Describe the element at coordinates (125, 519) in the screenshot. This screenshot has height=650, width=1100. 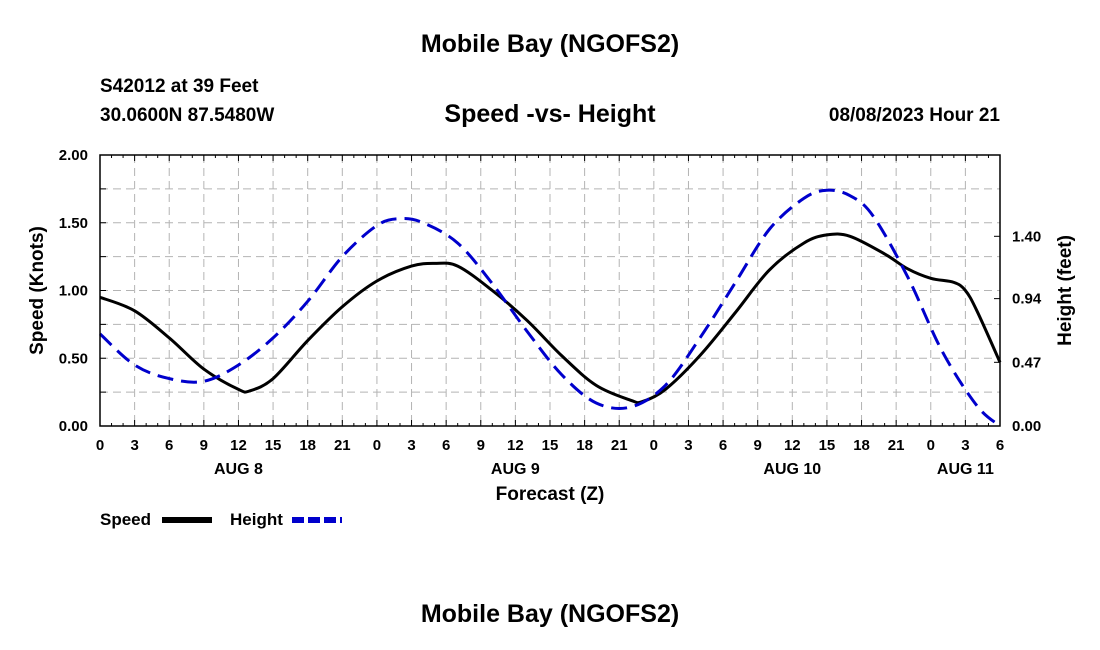
I see `legend-speed-label: Speed` at that location.